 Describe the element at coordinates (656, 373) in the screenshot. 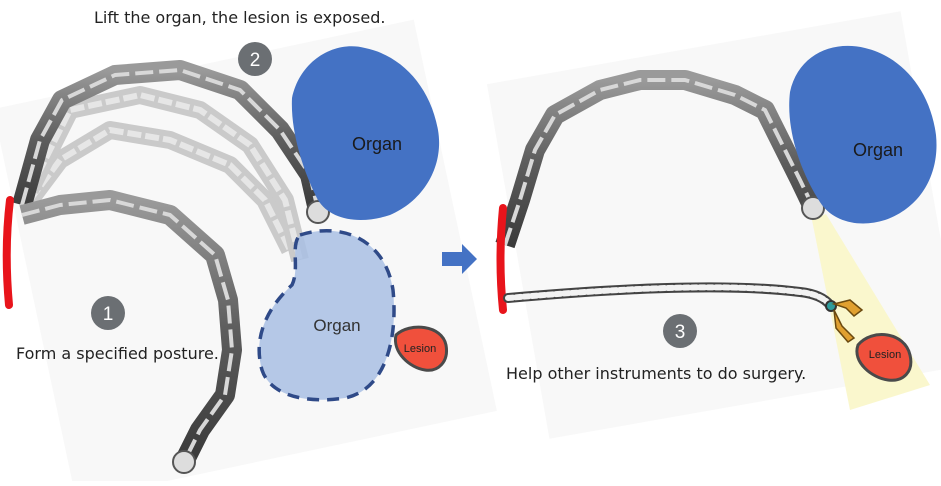

I see `caption-help-instruments: Help other instruments to do surgery.` at that location.